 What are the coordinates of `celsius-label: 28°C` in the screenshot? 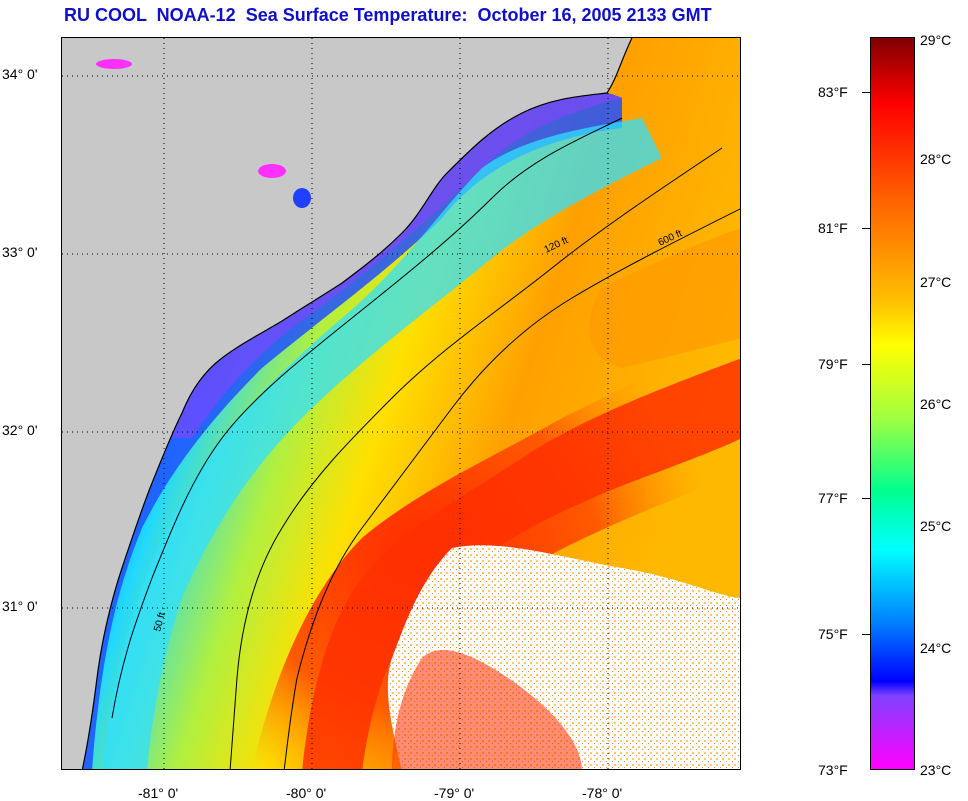 It's located at (936, 159).